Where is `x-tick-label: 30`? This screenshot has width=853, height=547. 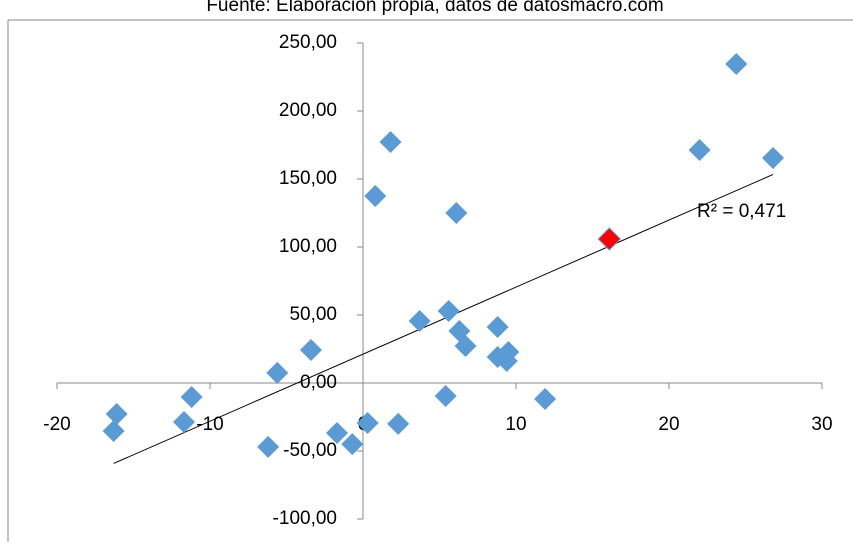
x-tick-label: 30 is located at coordinates (821, 424).